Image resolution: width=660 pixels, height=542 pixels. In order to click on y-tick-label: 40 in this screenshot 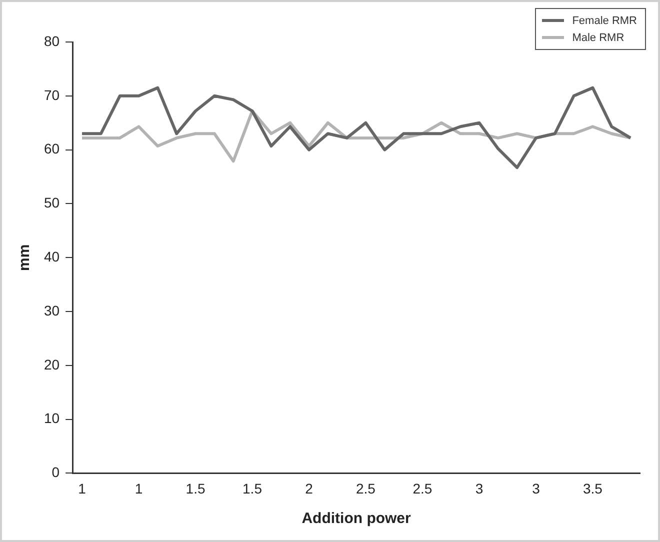, I will do `click(52, 256)`.